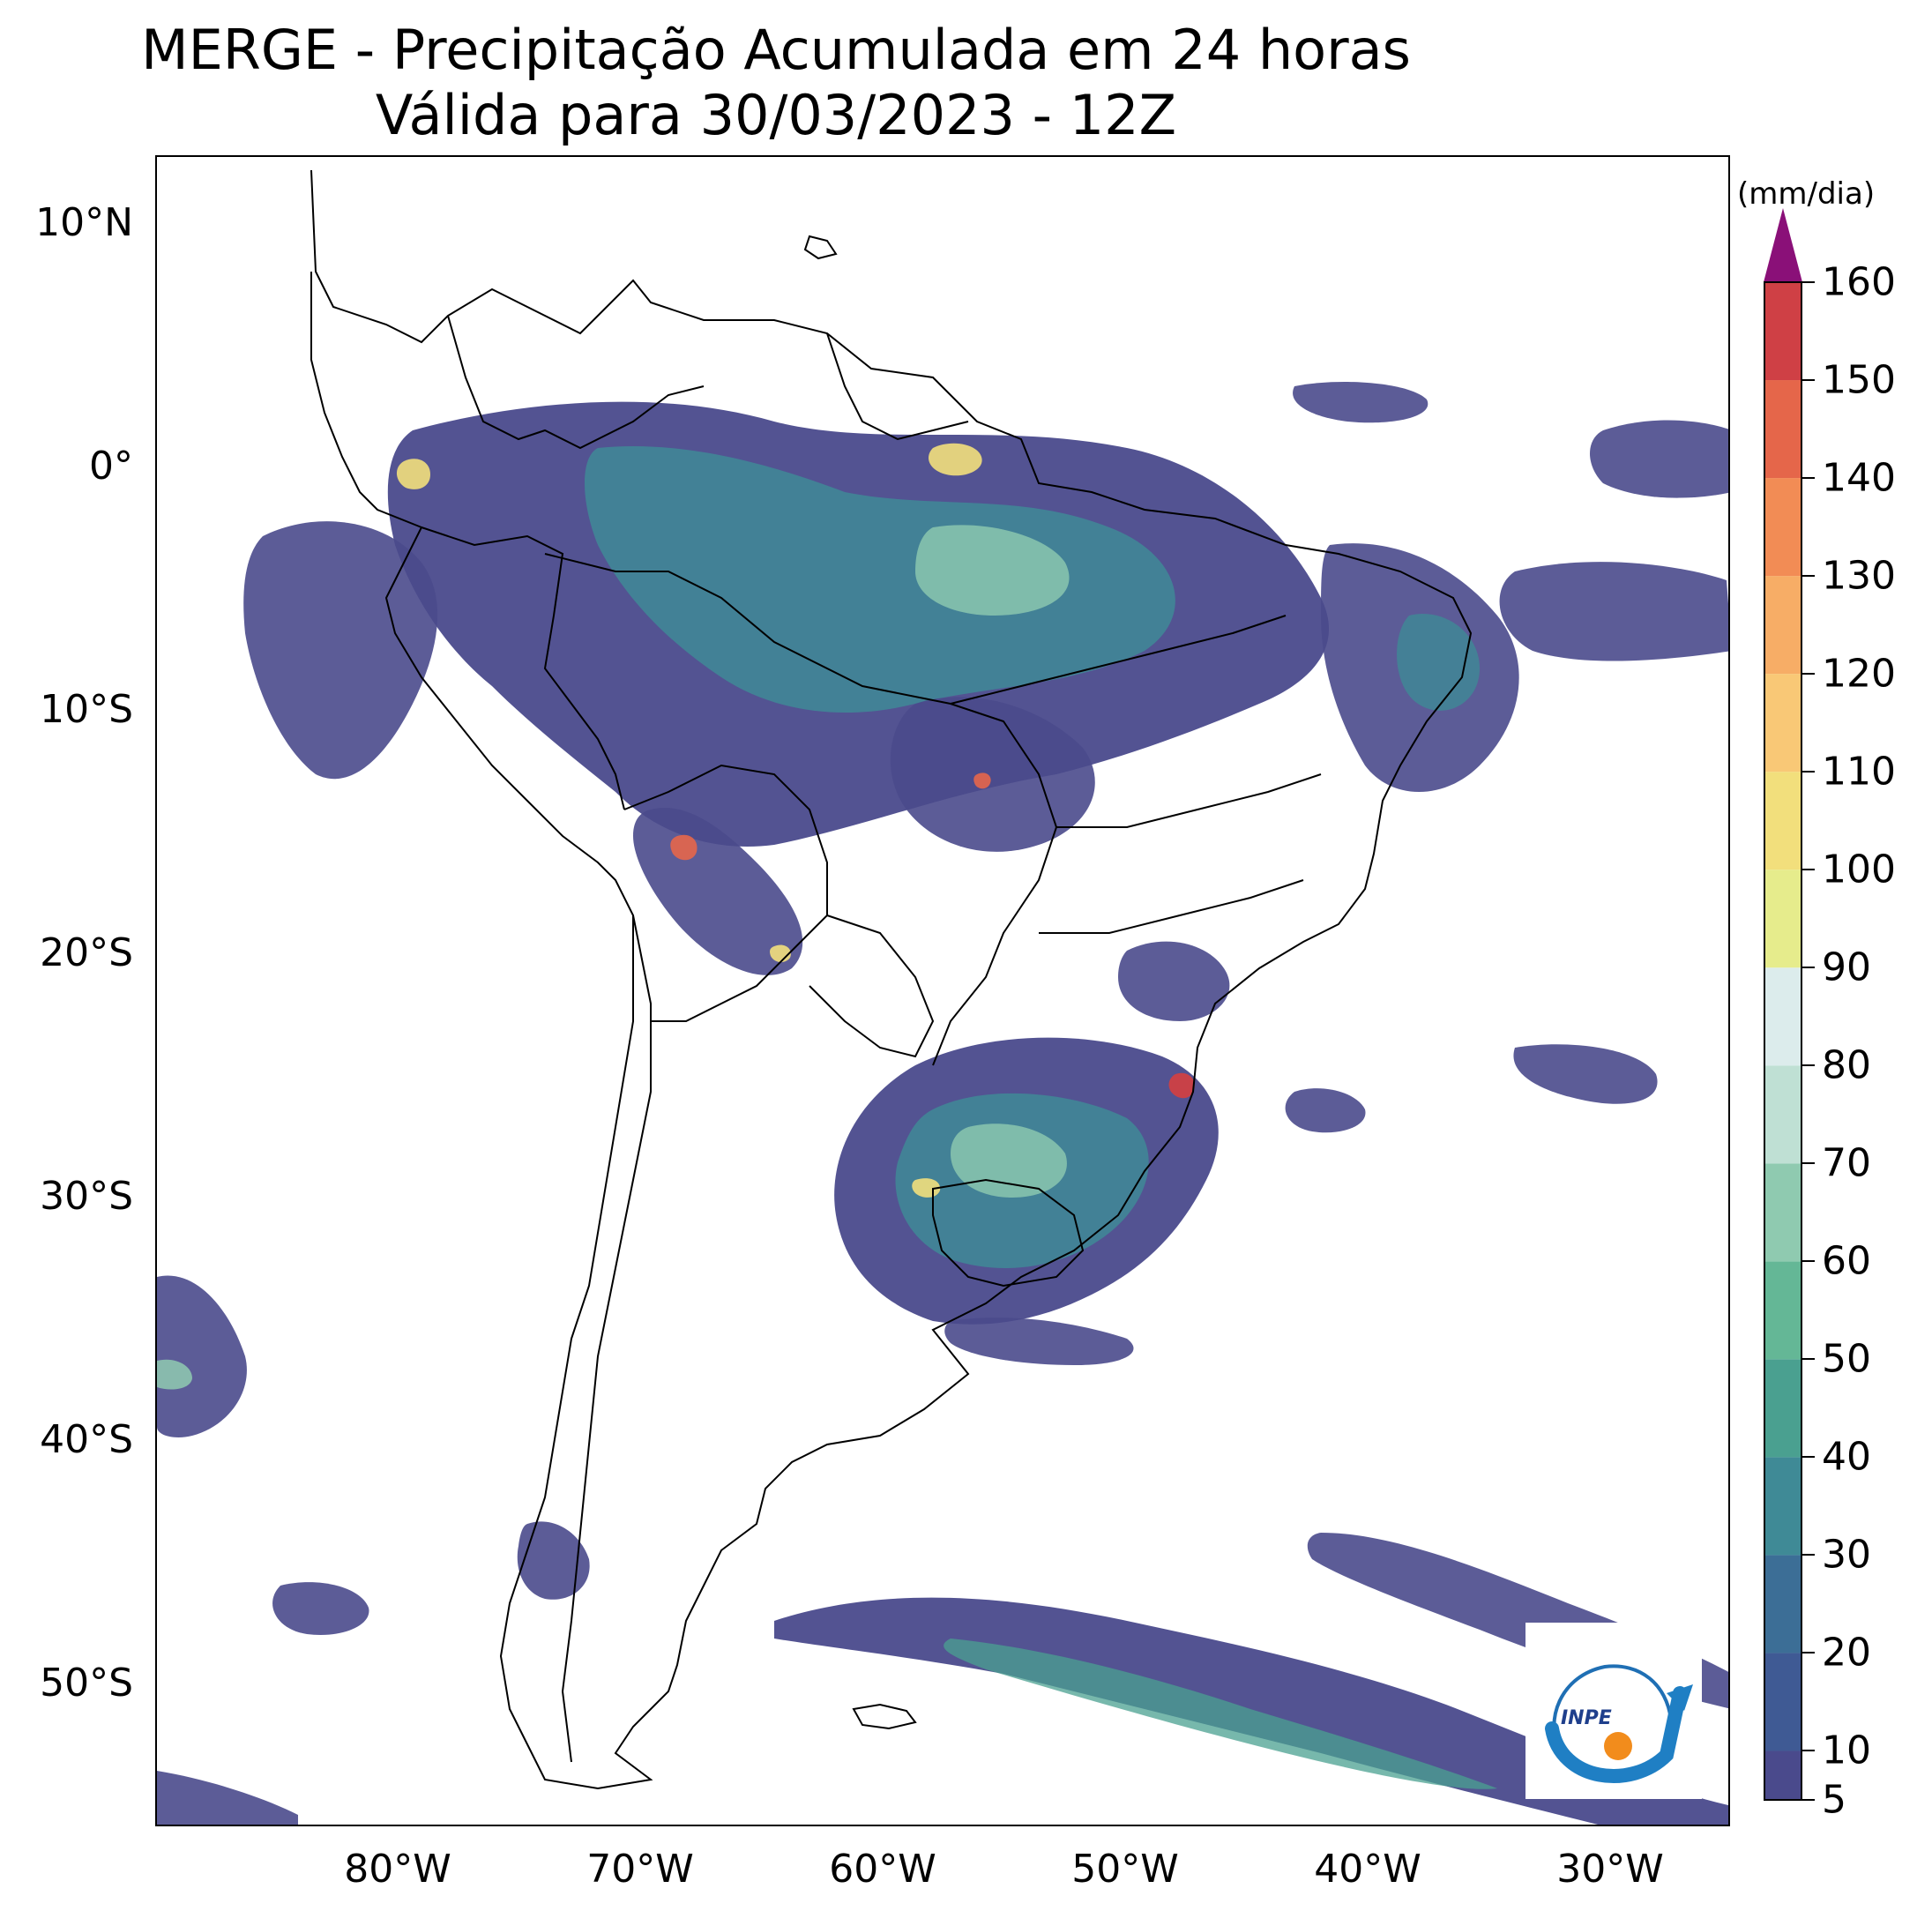 The image size is (1932, 1911). I want to click on colorbar-outline, so click(1783, 1041).